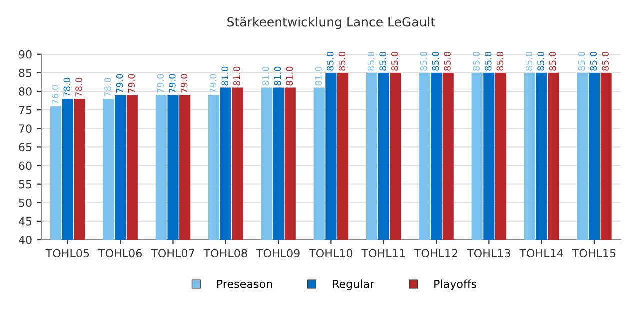  I want to click on y-tick-label: 80, so click(25, 91).